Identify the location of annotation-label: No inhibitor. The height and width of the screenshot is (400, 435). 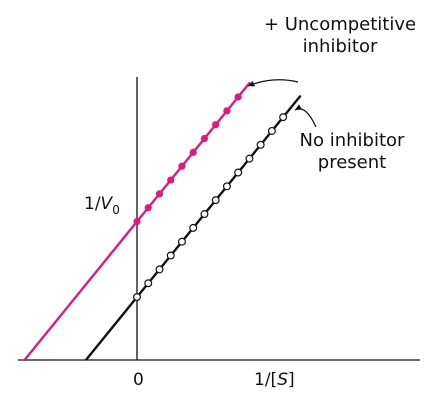
(353, 140).